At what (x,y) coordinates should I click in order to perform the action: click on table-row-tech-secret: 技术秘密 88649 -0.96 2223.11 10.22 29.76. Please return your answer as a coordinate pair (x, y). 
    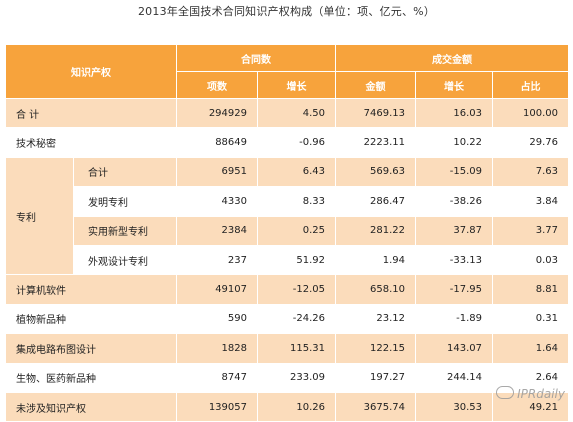
    Looking at the image, I should click on (287, 142).